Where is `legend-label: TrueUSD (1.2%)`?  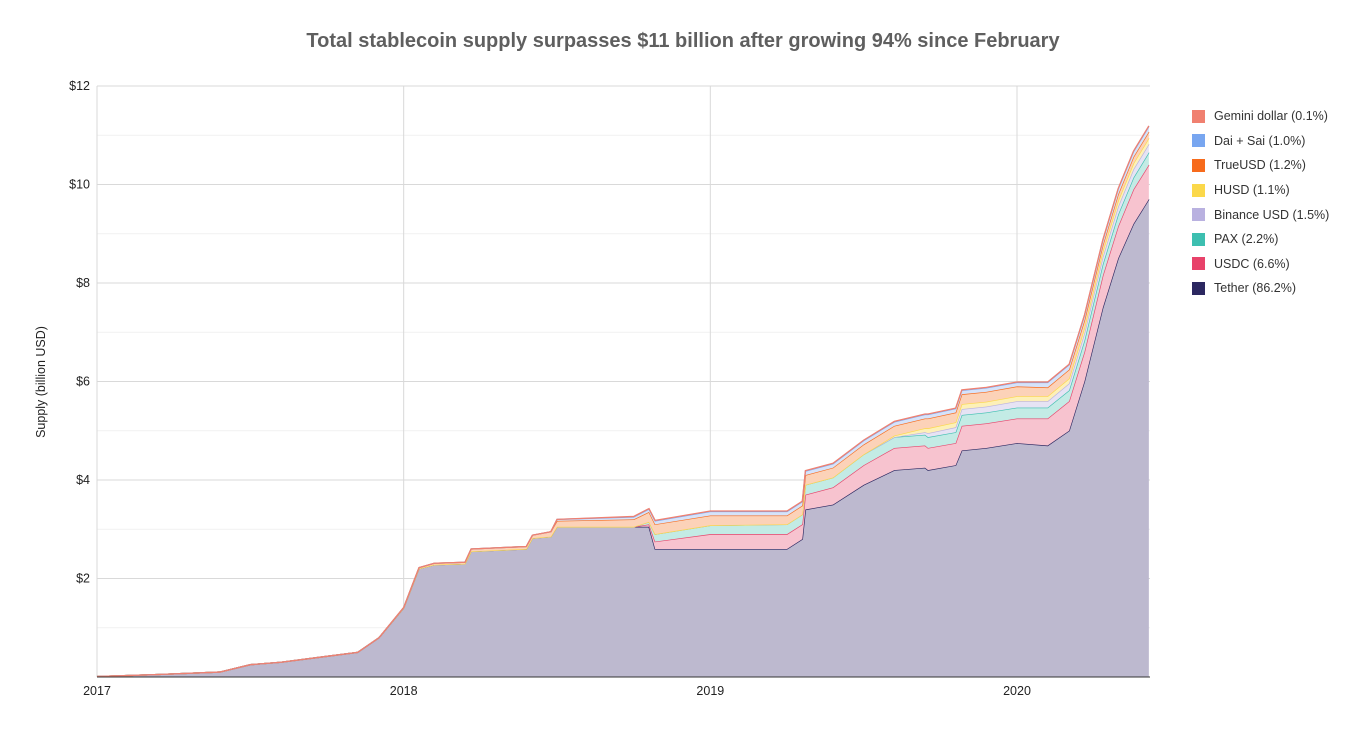
legend-label: TrueUSD (1.2%) is located at coordinates (1260, 165).